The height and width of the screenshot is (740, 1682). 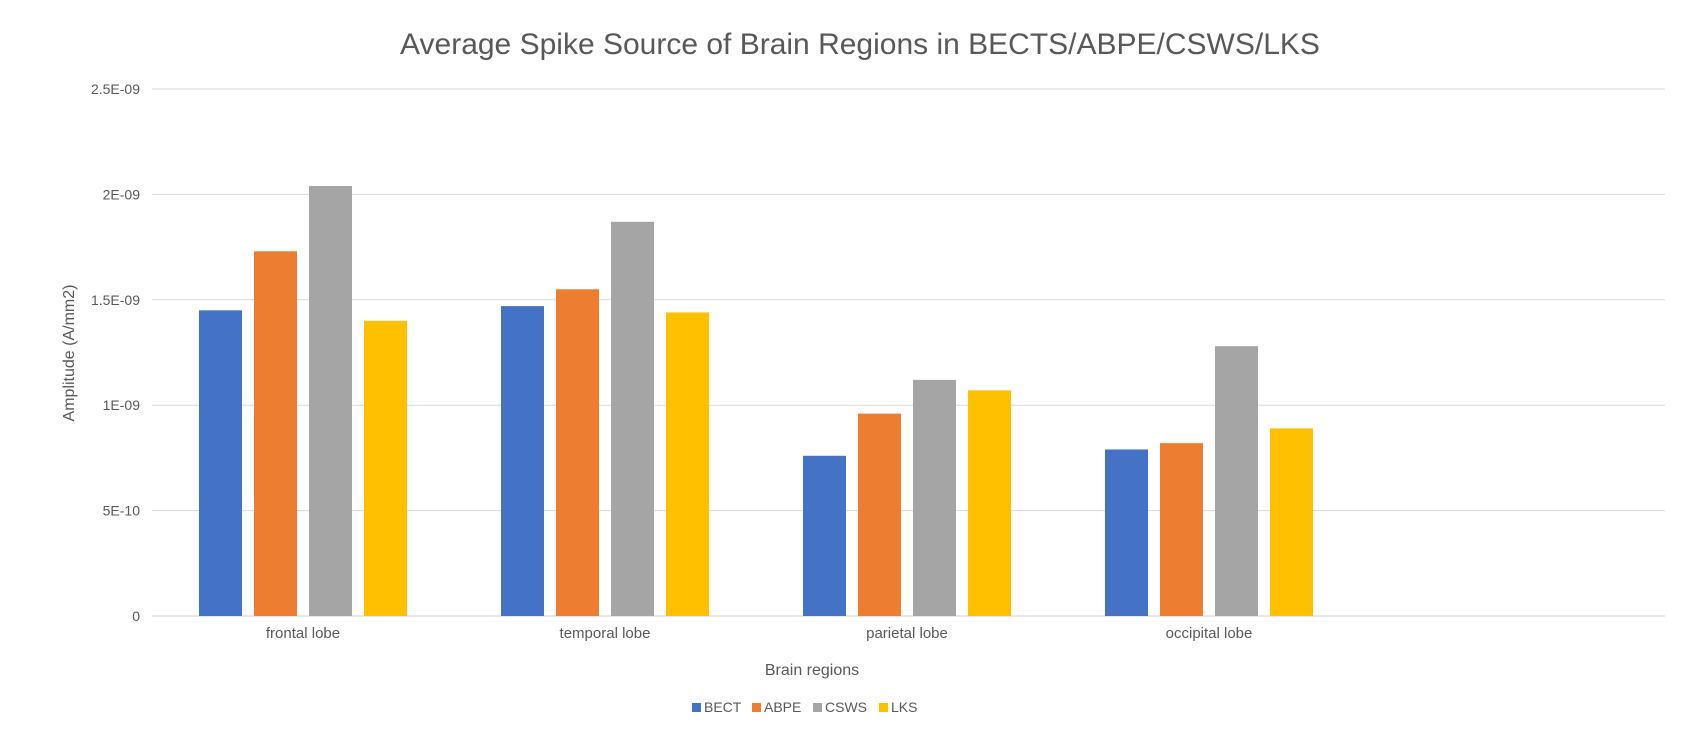 What do you see at coordinates (989, 503) in the screenshot?
I see `bar-lks-parietal-lobe` at bounding box center [989, 503].